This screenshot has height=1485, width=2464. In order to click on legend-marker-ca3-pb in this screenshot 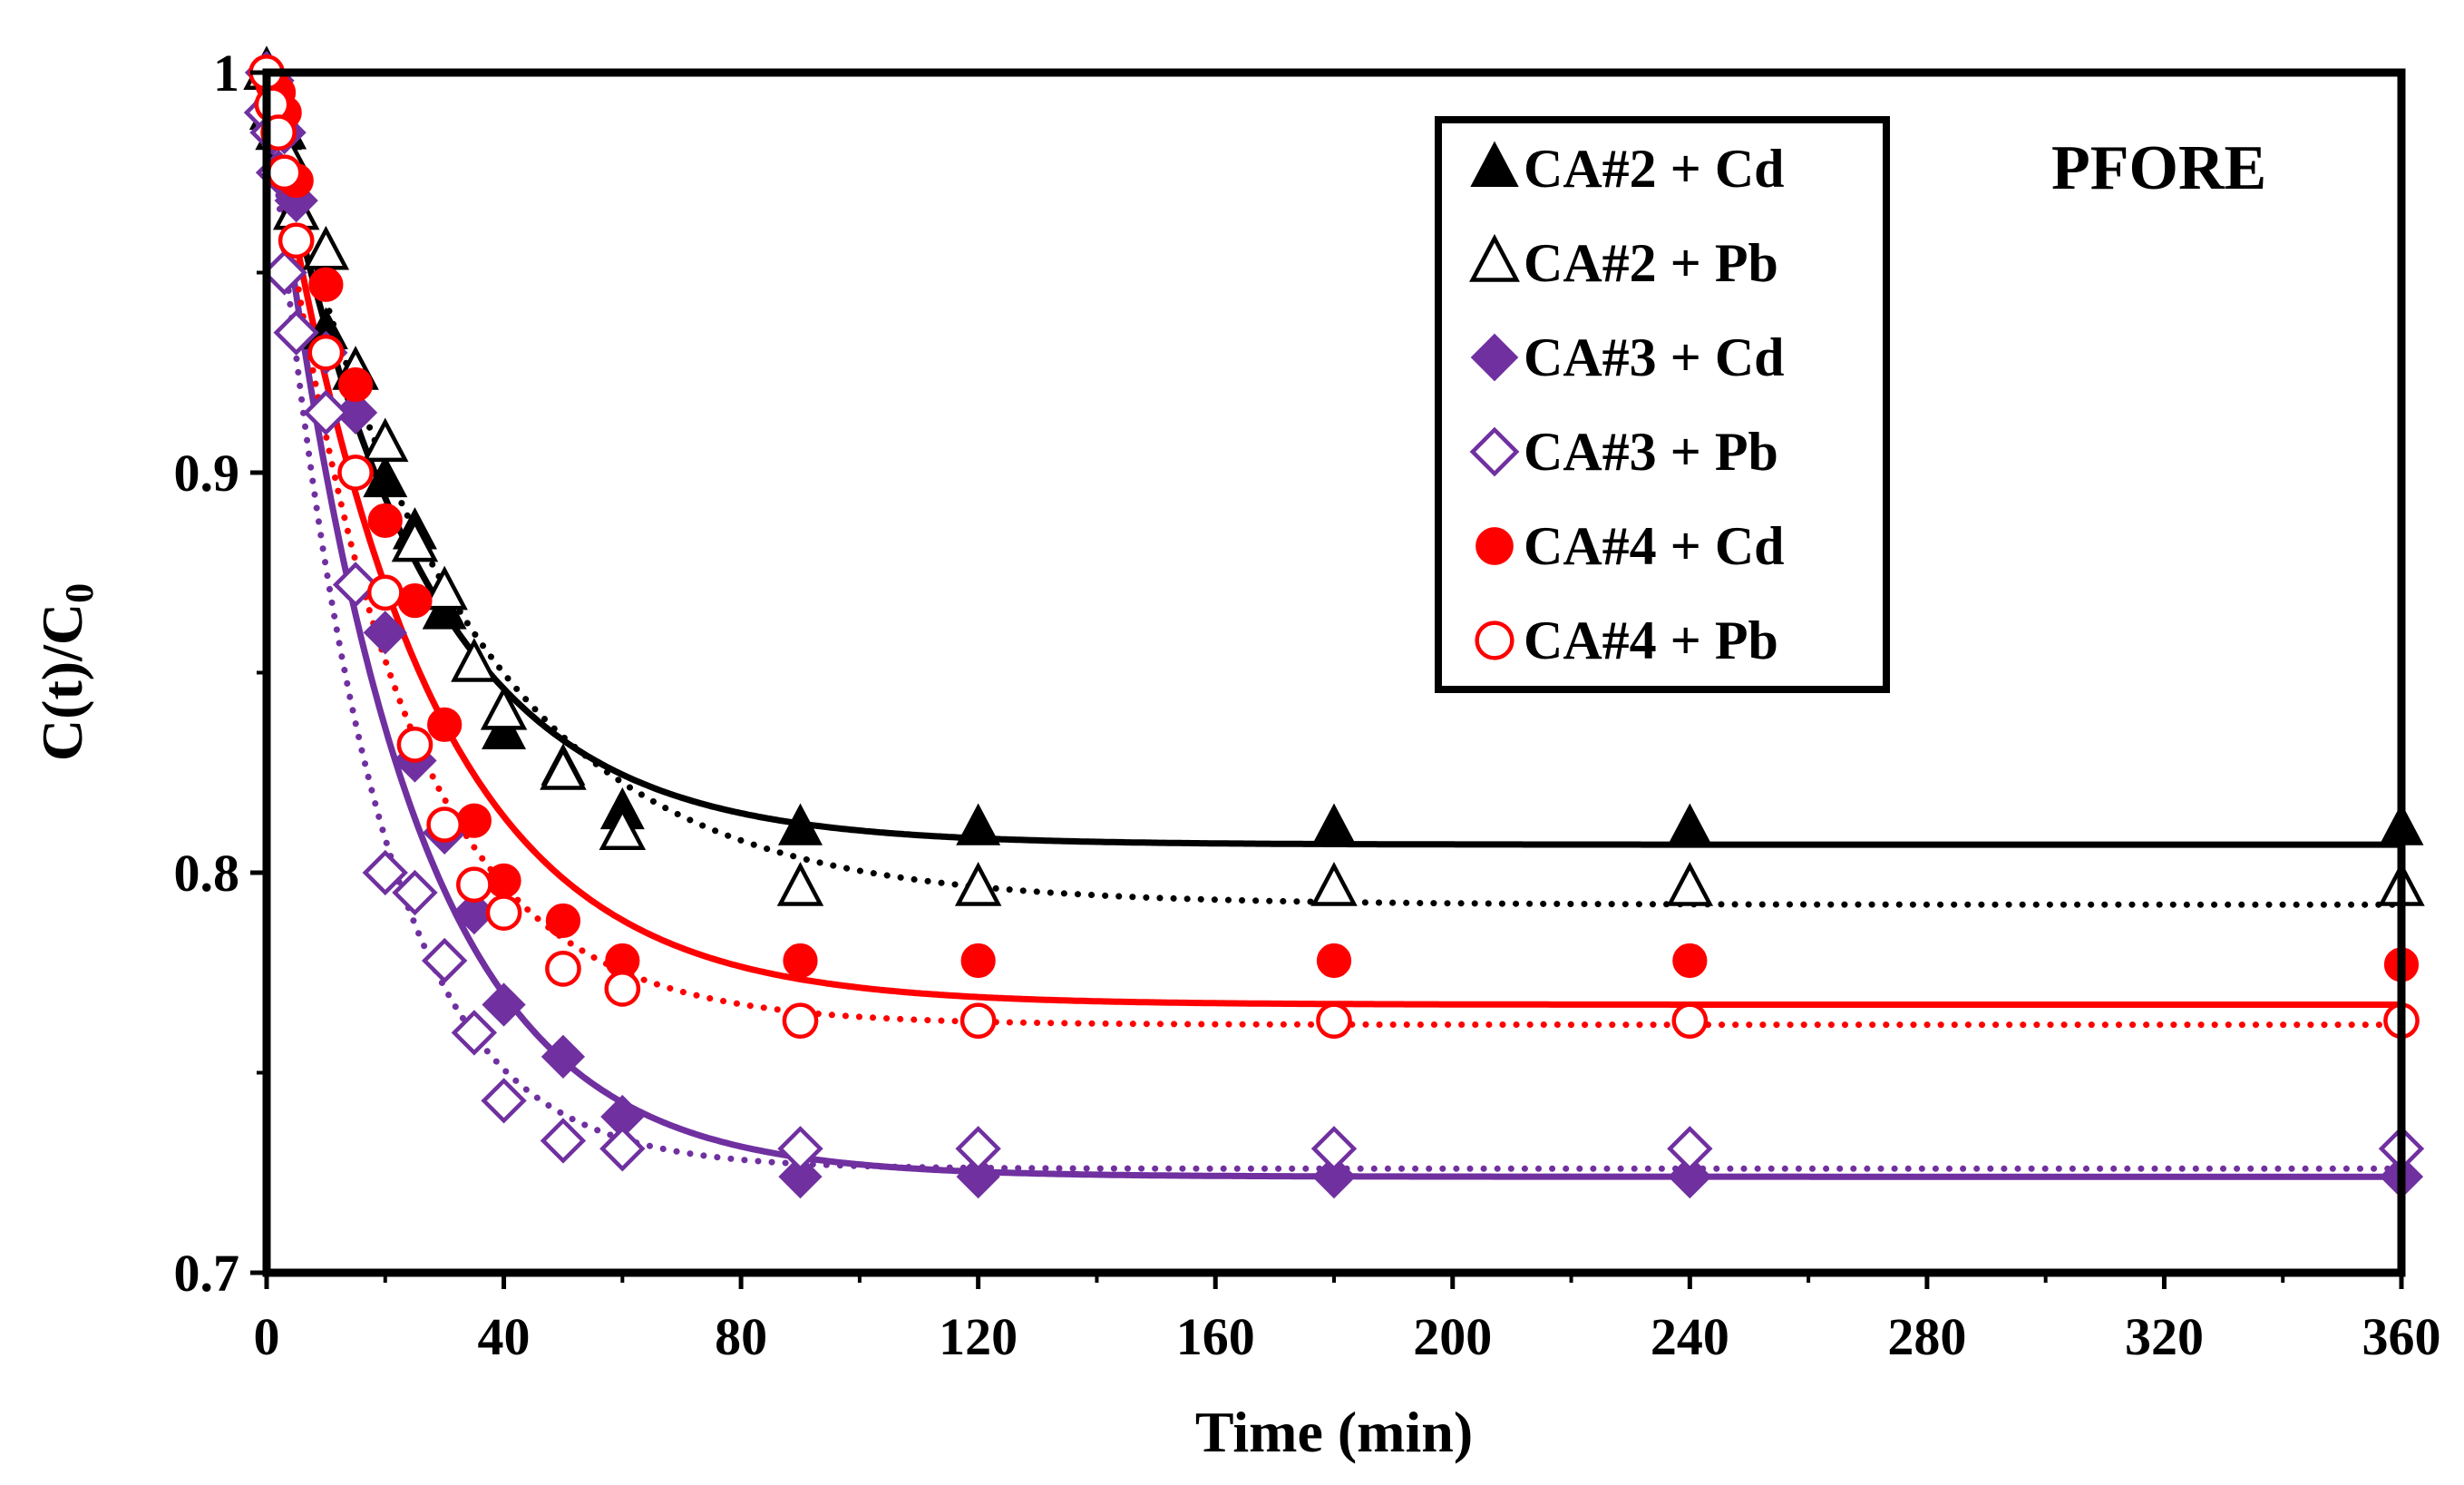, I will do `click(1494, 452)`.